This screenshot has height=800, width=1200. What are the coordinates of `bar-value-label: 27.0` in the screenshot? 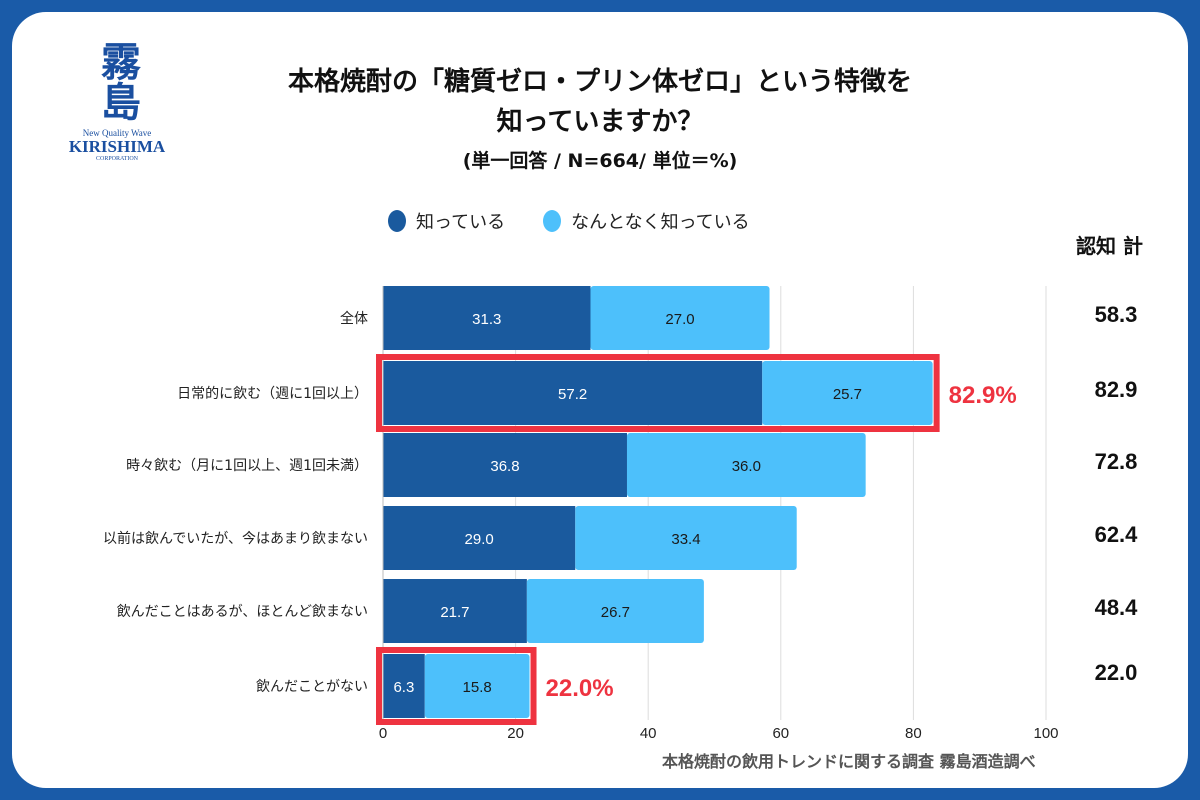 It's located at (679, 319).